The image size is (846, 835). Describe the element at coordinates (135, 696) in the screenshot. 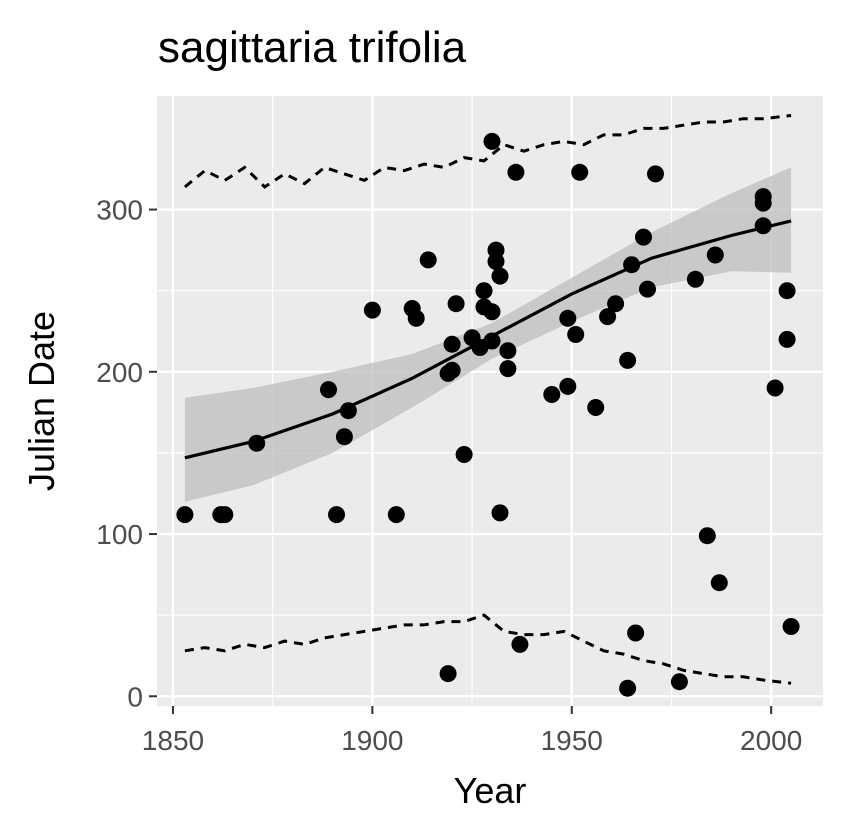

I see `y-tick-label: 0` at that location.